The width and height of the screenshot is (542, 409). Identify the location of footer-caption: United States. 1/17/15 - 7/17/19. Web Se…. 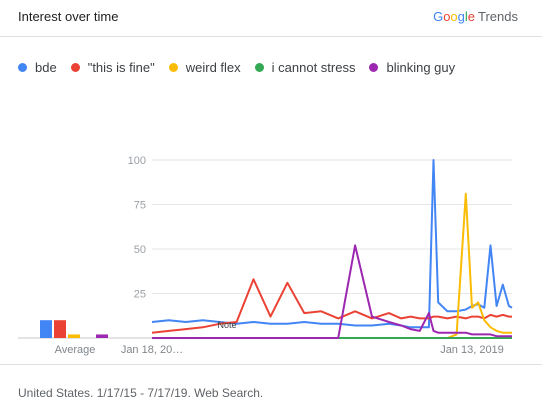
(141, 393).